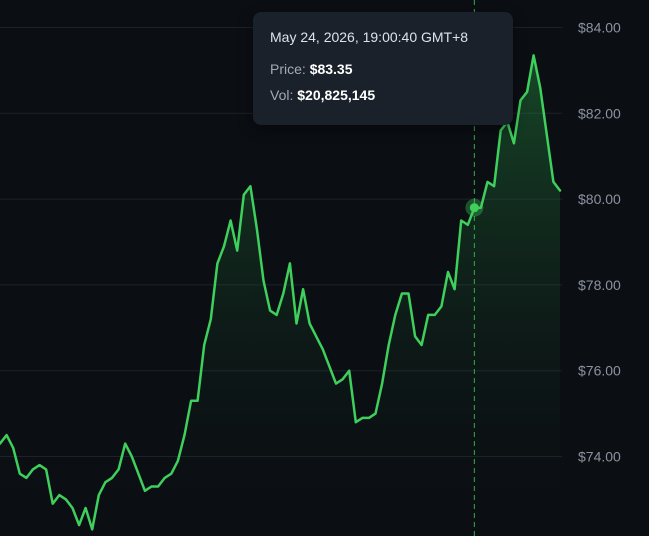 This screenshot has height=536, width=649. I want to click on tooltip-price-value: $83.35, so click(331, 69).